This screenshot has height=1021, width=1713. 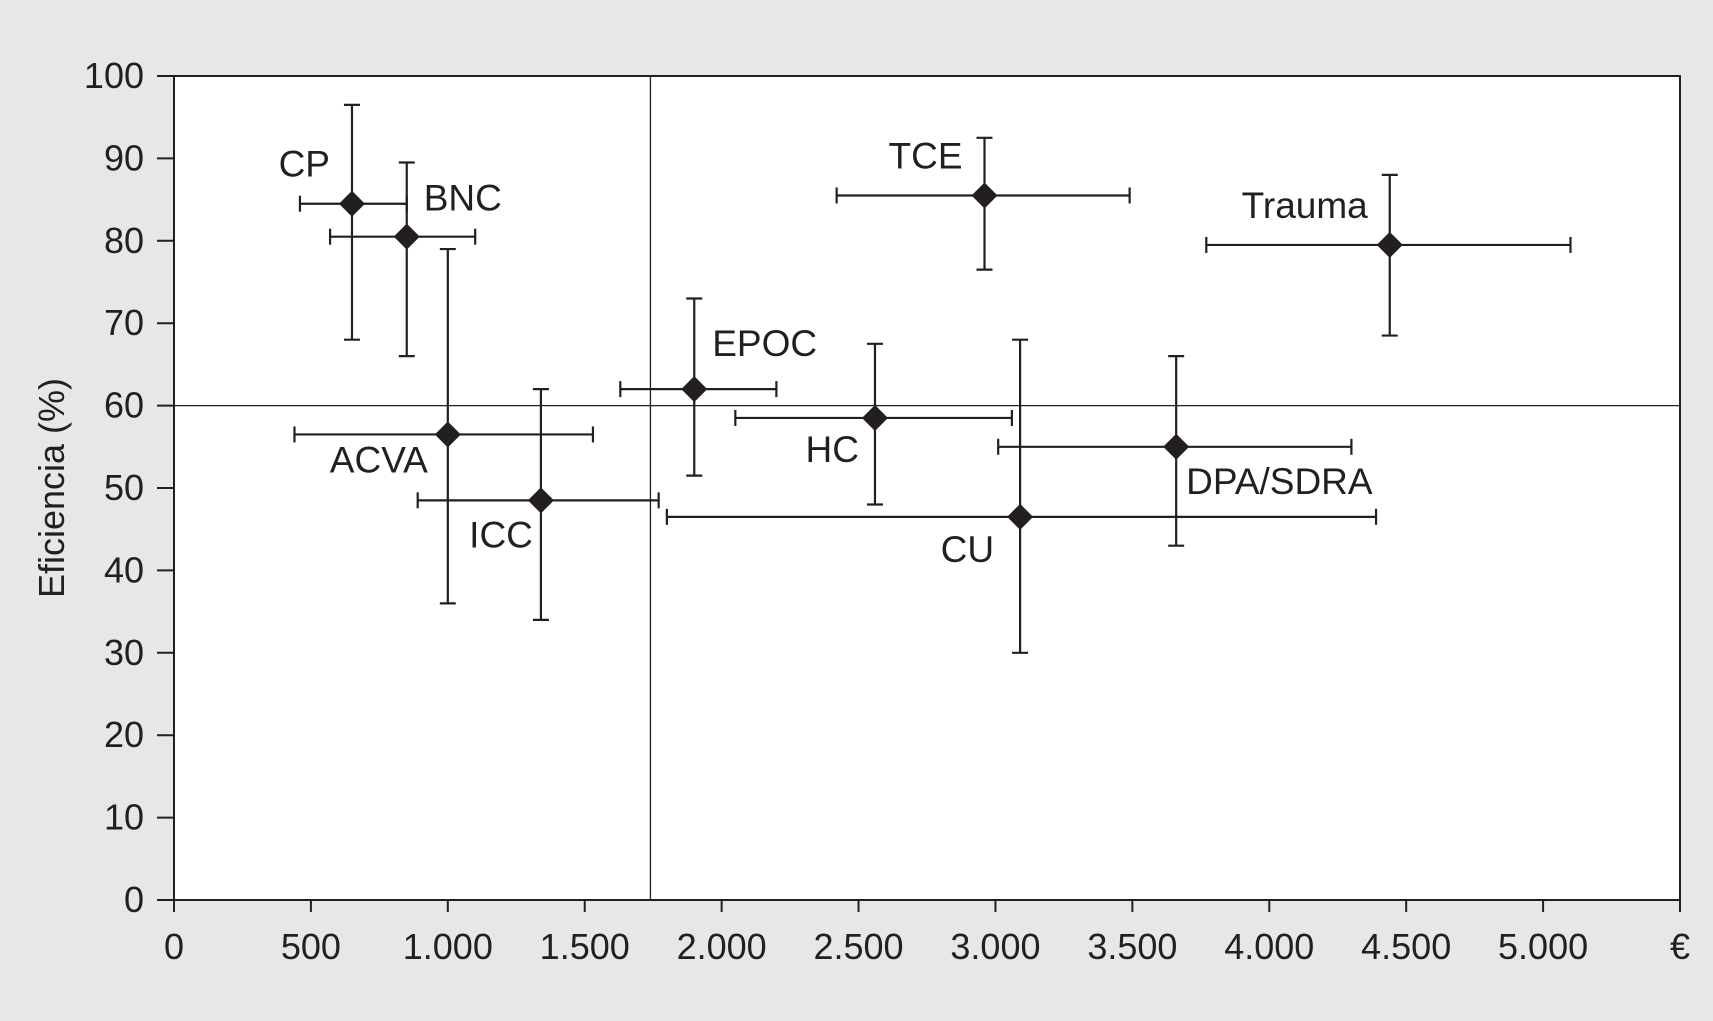 I want to click on data-point-tce: TCE, so click(x=983, y=203).